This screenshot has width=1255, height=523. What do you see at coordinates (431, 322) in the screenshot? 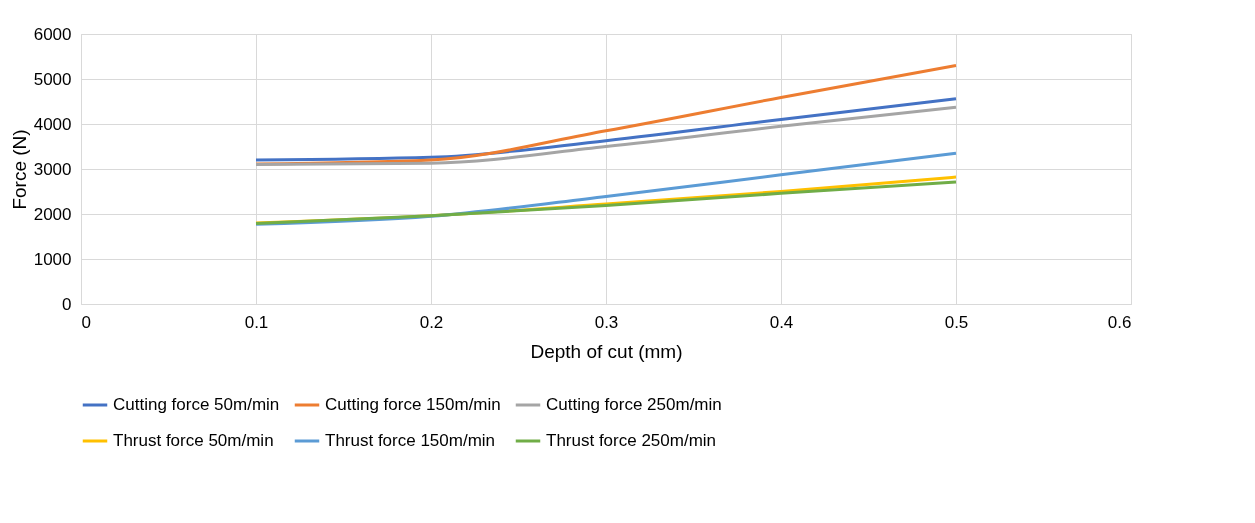
I see `x-tick-label: 0.2` at bounding box center [431, 322].